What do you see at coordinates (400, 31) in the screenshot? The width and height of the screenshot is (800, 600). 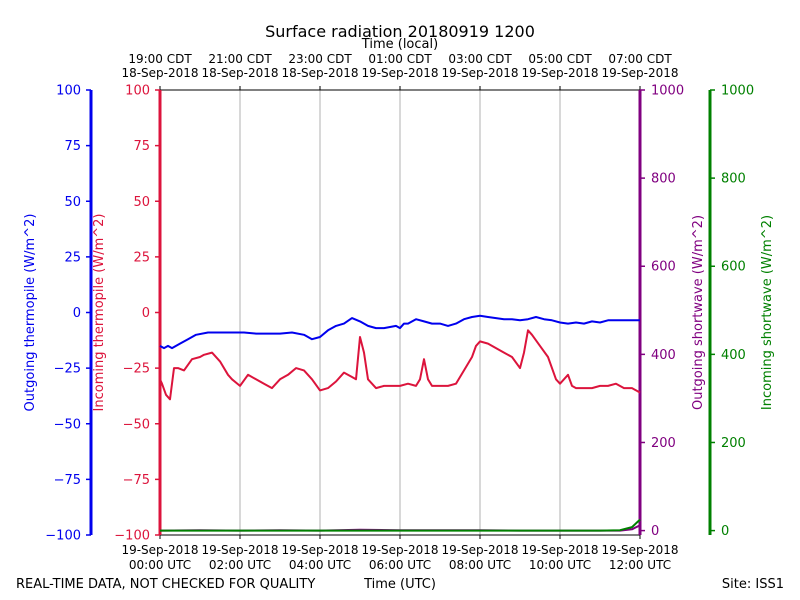 I see `chart-title: Surface radiation 20180919 1200` at bounding box center [400, 31].